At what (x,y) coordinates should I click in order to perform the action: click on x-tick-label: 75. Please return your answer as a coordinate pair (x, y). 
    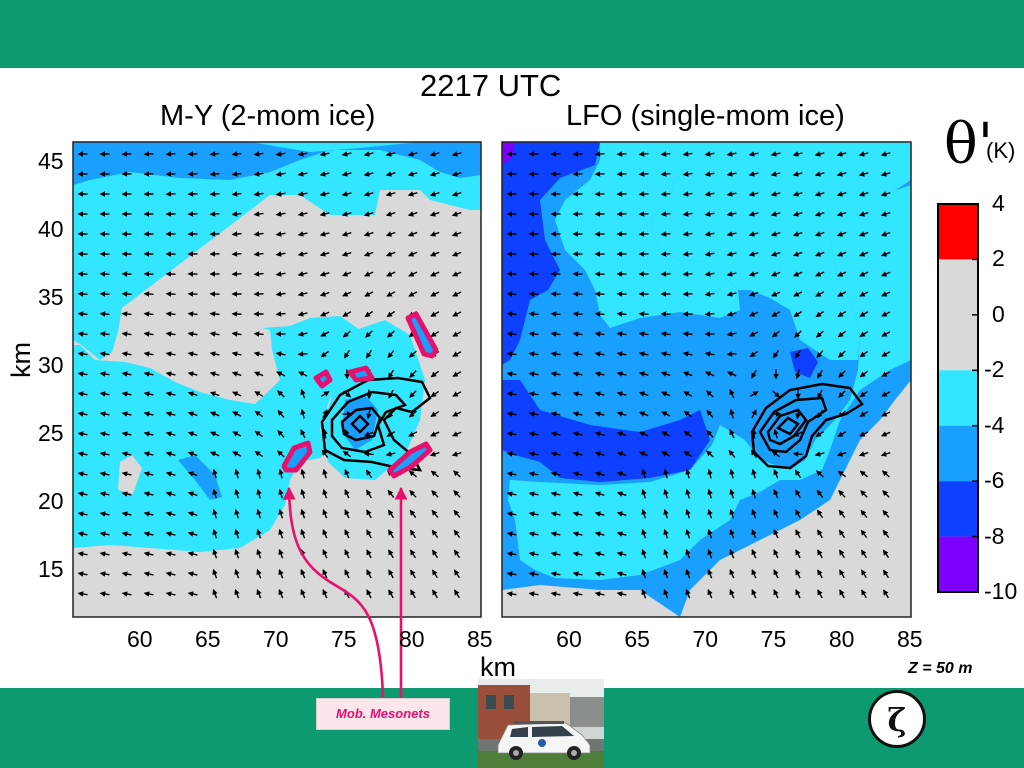
    Looking at the image, I should click on (773, 639).